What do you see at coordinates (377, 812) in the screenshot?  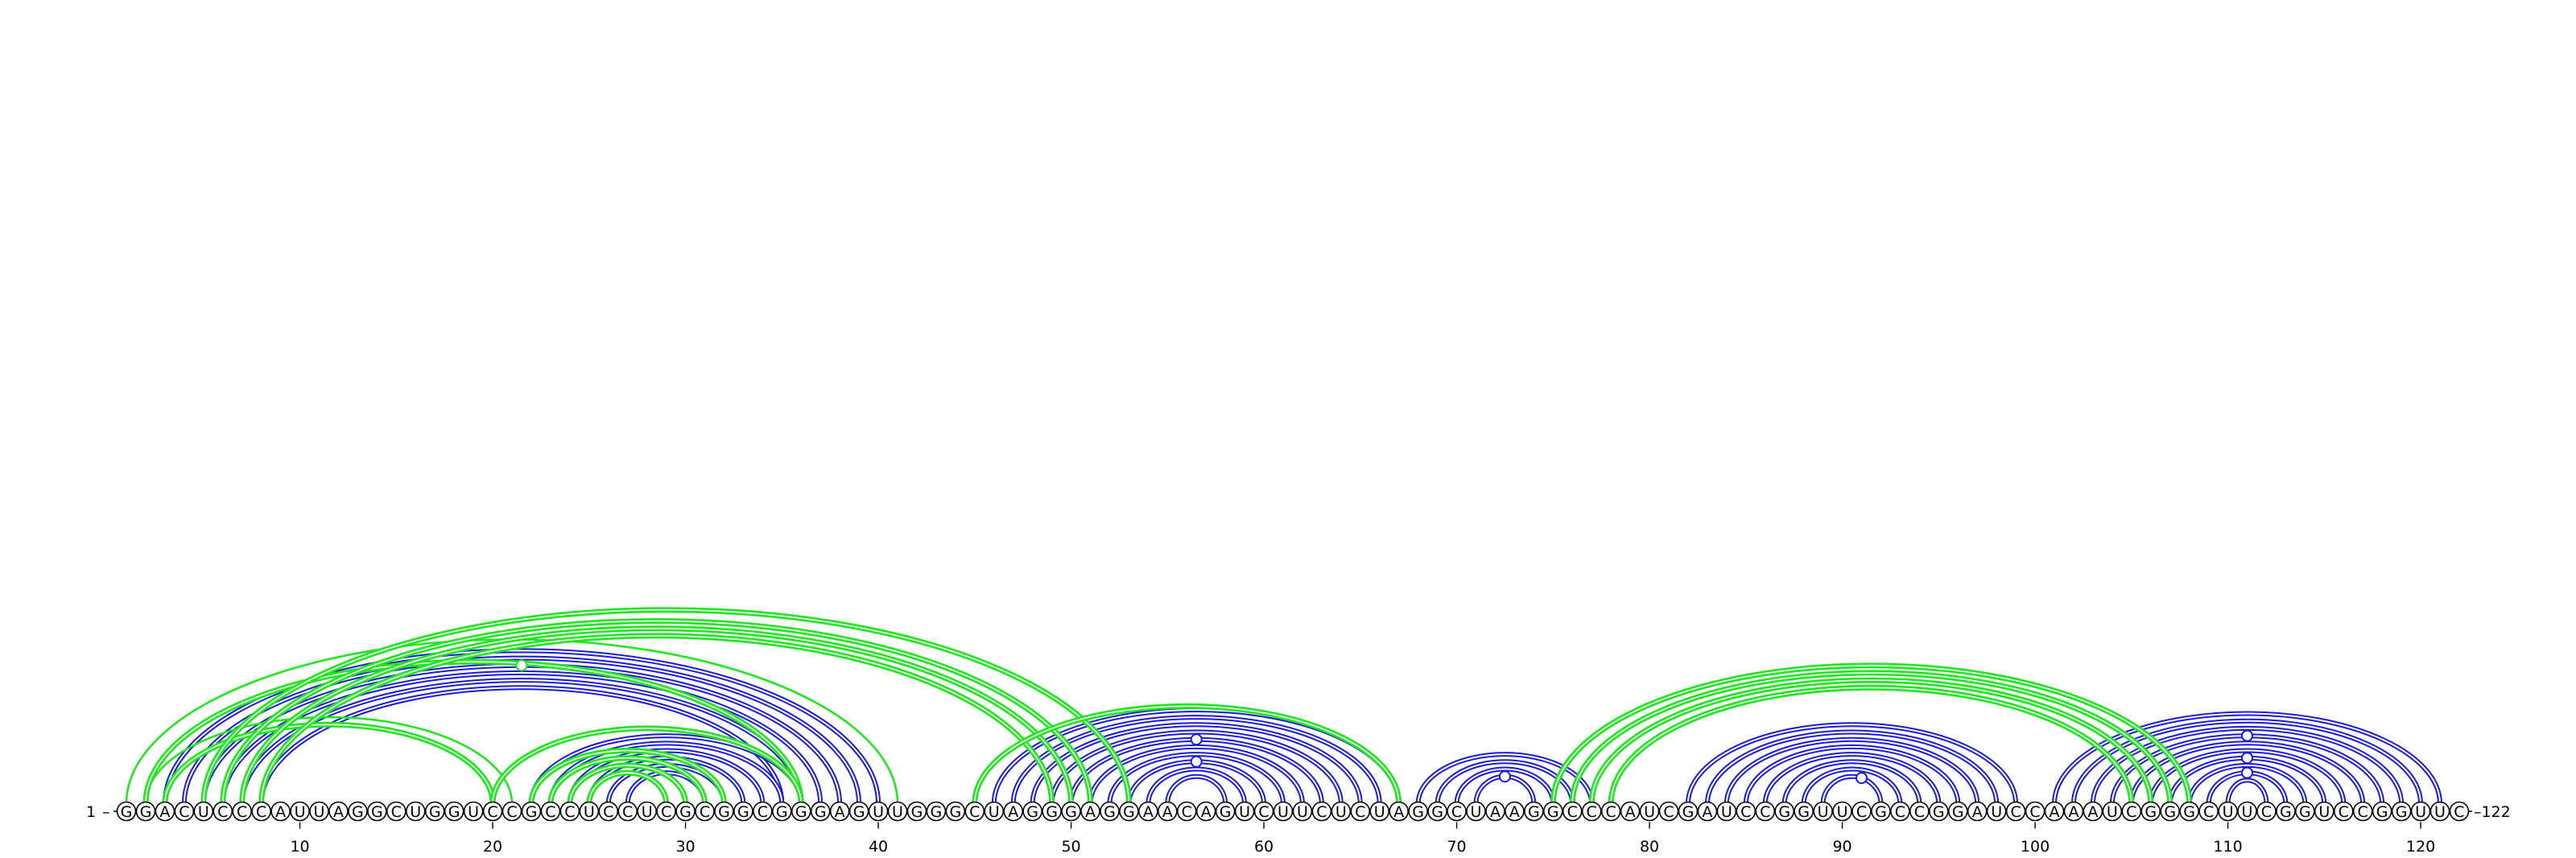 I see `nucleotide-letter-14: G` at bounding box center [377, 812].